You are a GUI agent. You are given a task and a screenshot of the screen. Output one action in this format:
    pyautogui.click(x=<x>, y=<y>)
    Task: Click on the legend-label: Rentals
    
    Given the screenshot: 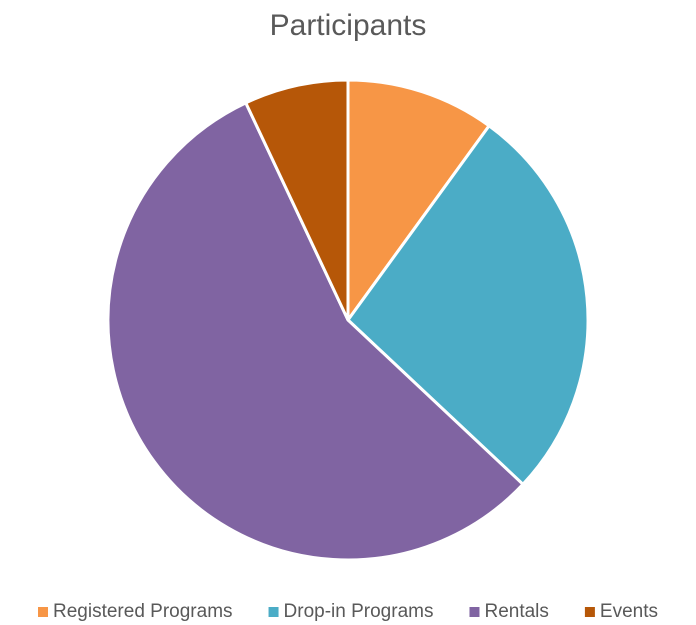 What is the action you would take?
    pyautogui.click(x=516, y=611)
    